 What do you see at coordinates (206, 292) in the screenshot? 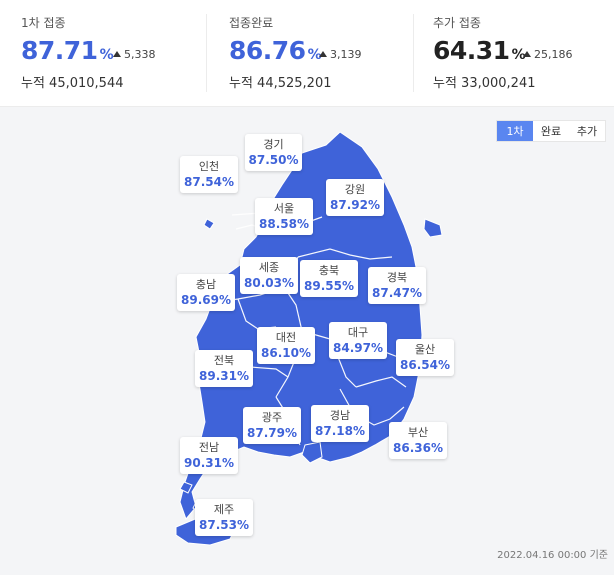
I see `region-chungnam: 충남 89.69%` at bounding box center [206, 292].